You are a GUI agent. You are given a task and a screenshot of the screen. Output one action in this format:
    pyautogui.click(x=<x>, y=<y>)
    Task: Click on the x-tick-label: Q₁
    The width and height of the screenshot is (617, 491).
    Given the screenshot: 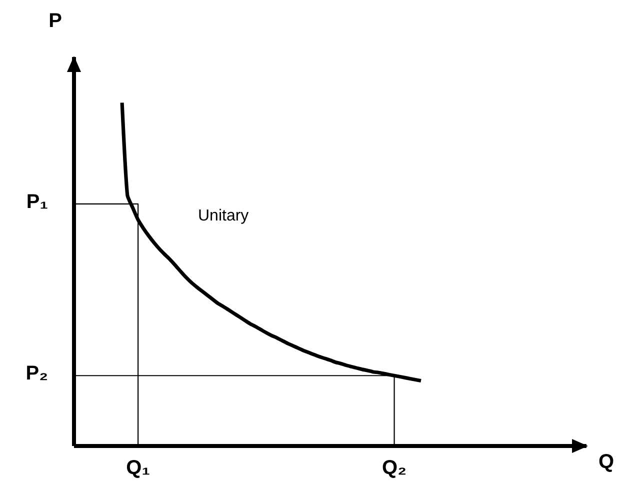 What is the action you would take?
    pyautogui.click(x=138, y=468)
    